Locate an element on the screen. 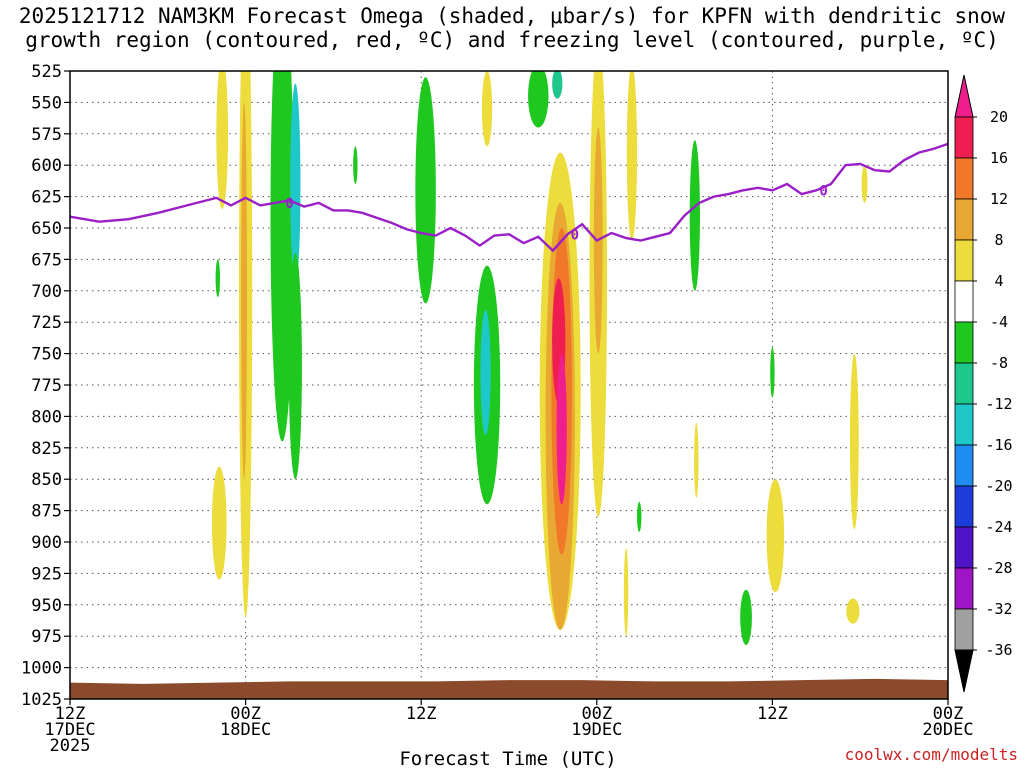 This screenshot has height=768, width=1024. omega-area-19dec-08z-low is located at coordinates (696, 460).